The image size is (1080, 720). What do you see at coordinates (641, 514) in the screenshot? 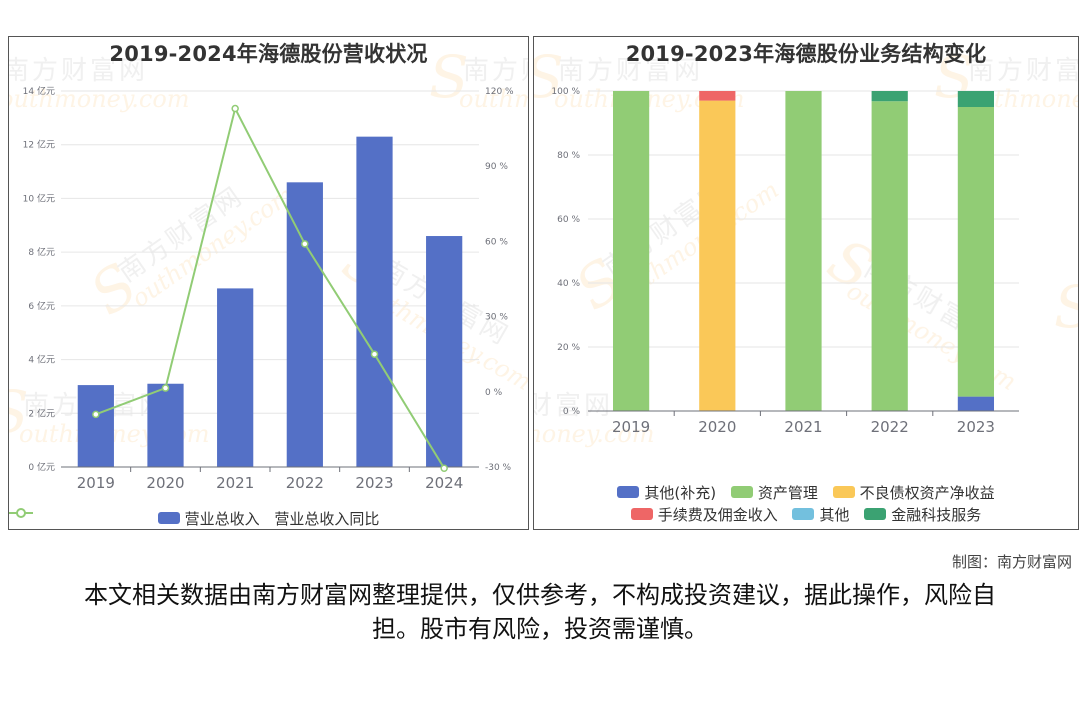
I see `legend-swatch-fees` at bounding box center [641, 514].